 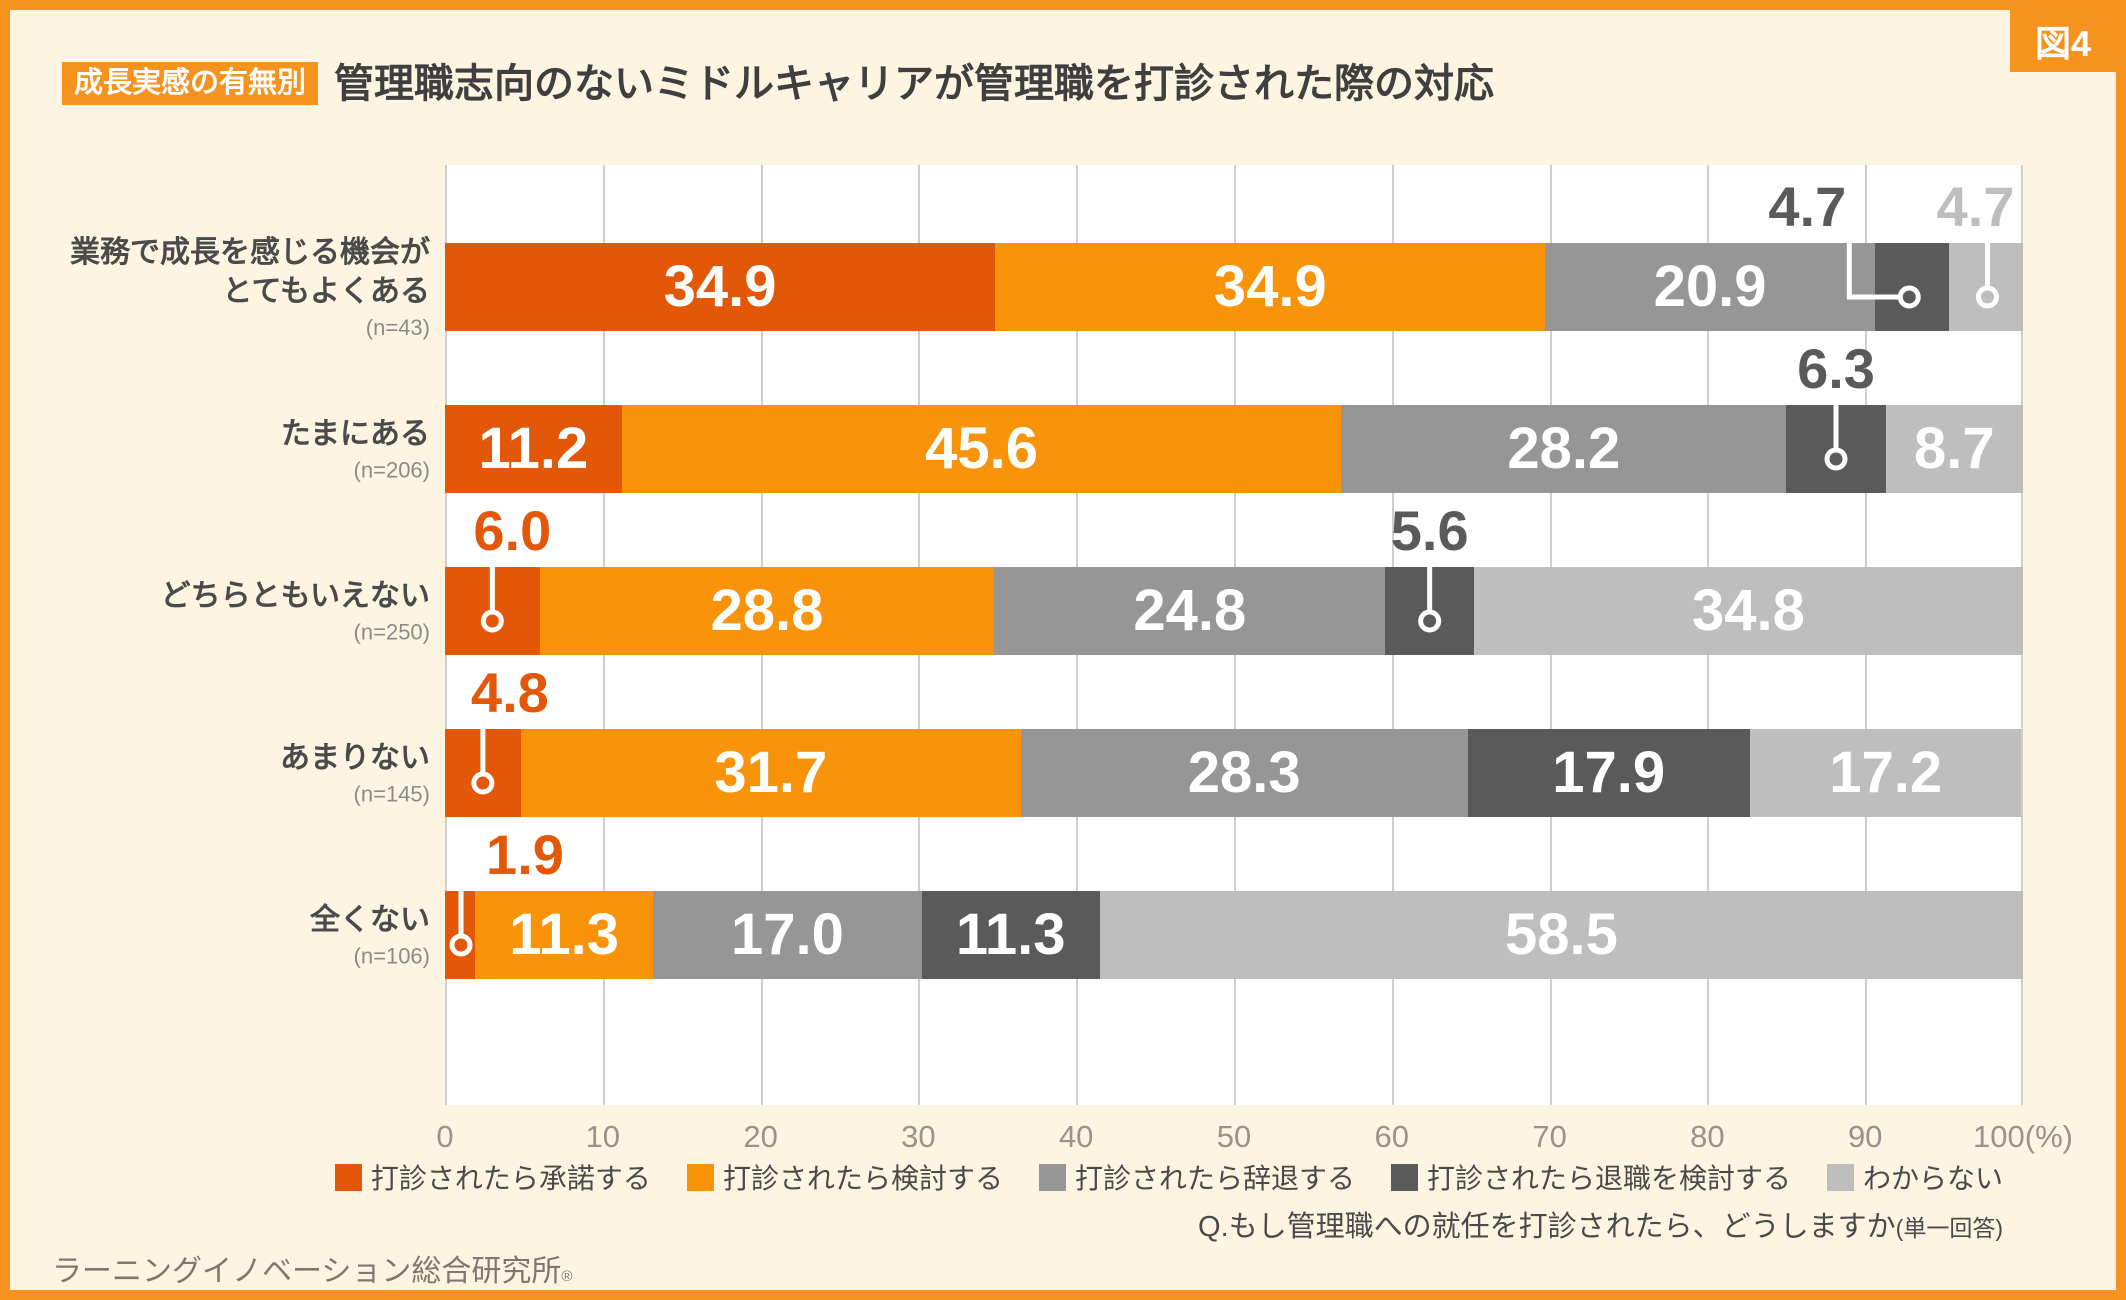 I want to click on legend-label: 打診されたら退職を検討する, so click(x=1608, y=1178).